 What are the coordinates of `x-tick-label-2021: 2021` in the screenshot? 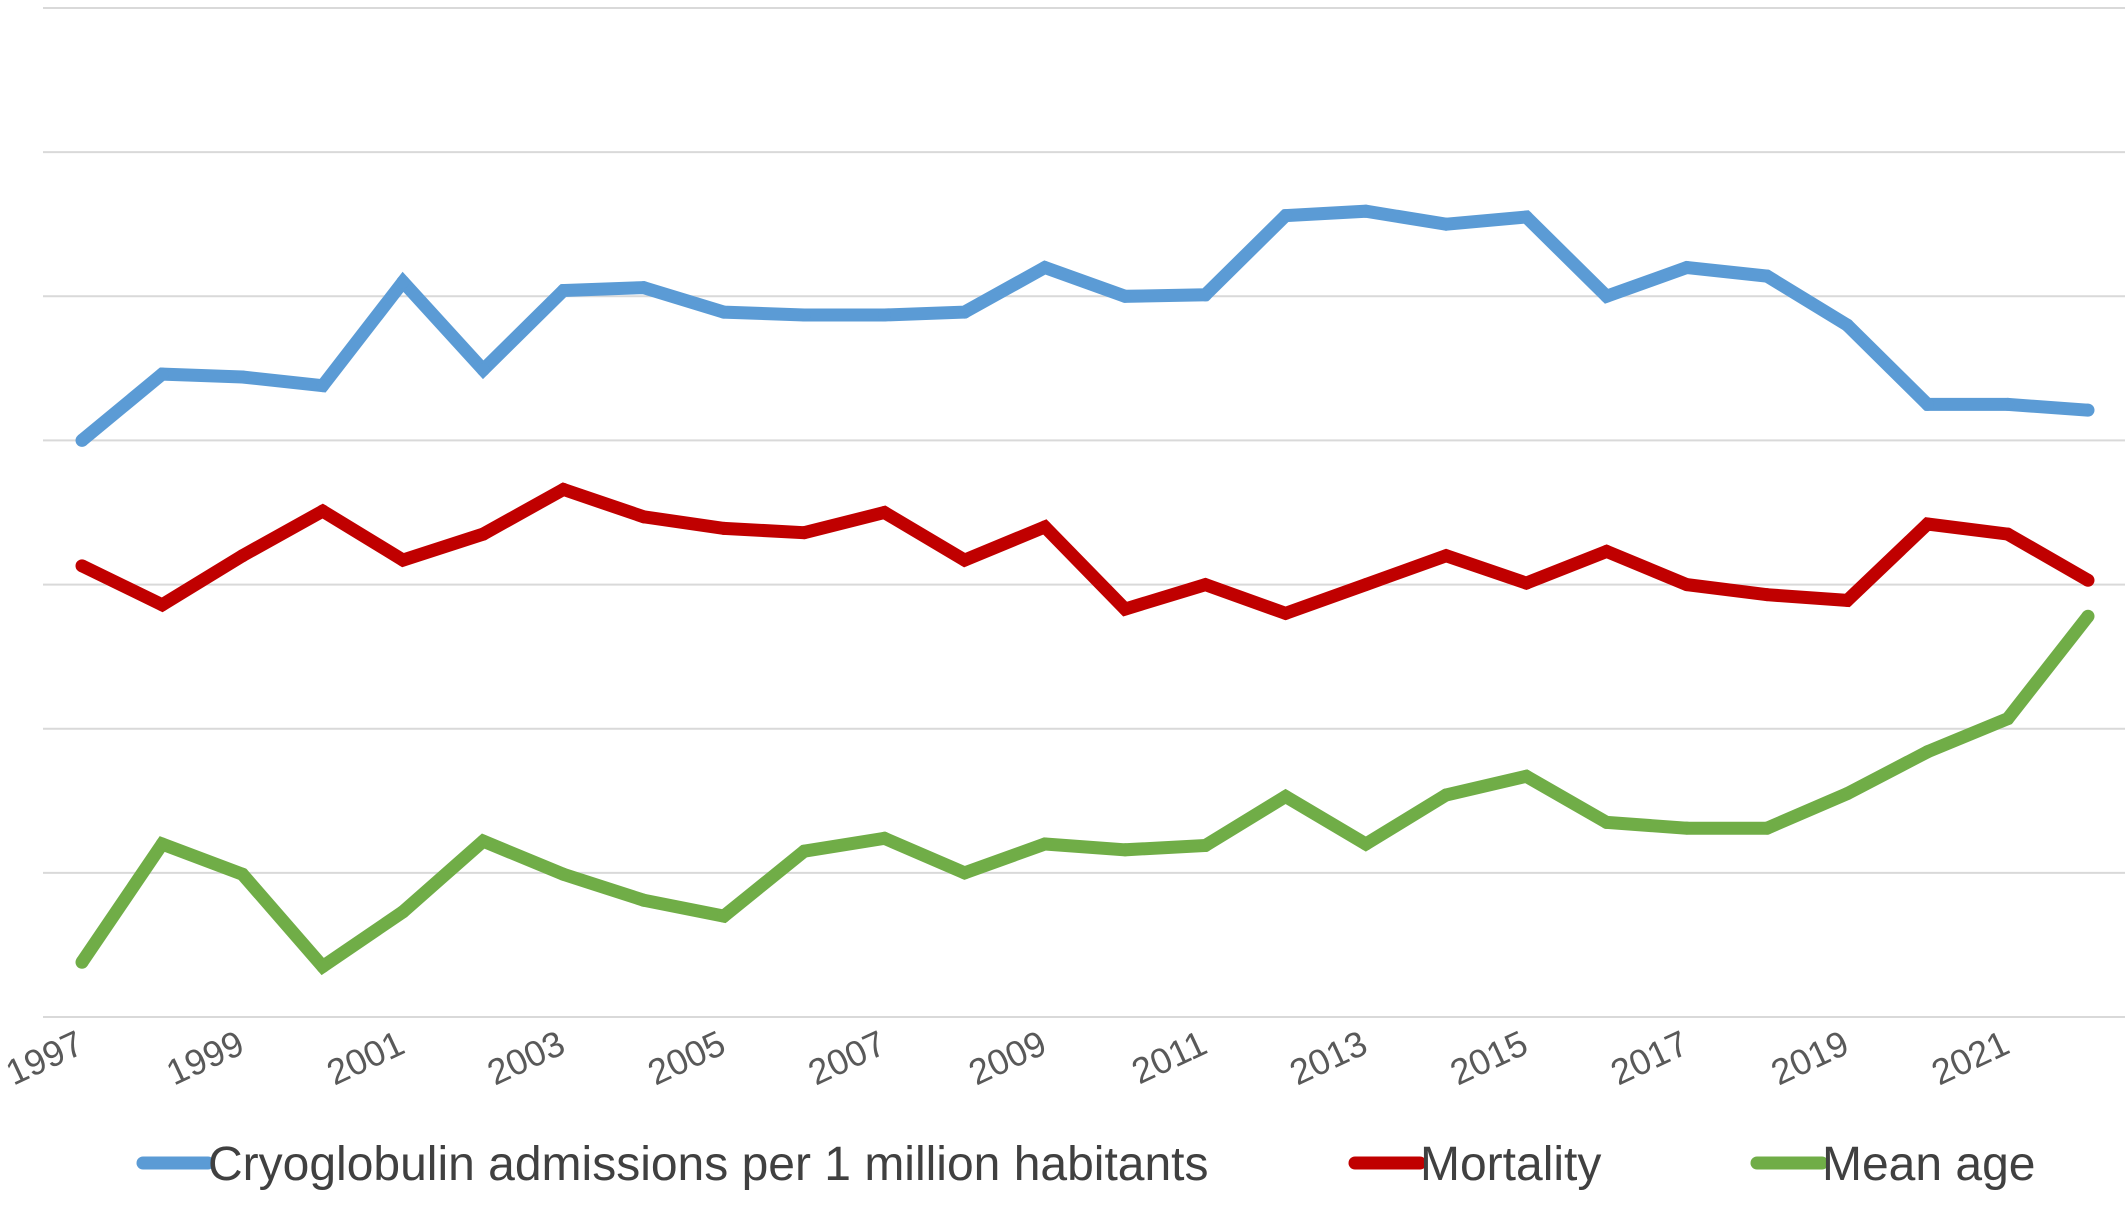 It's located at (1970, 1057).